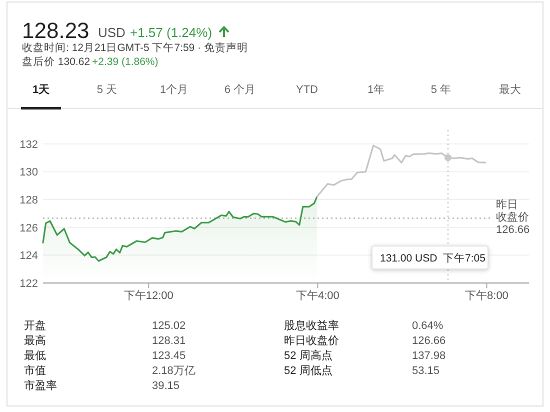 The height and width of the screenshot is (412, 550). I want to click on text: 125.02, so click(169, 326).